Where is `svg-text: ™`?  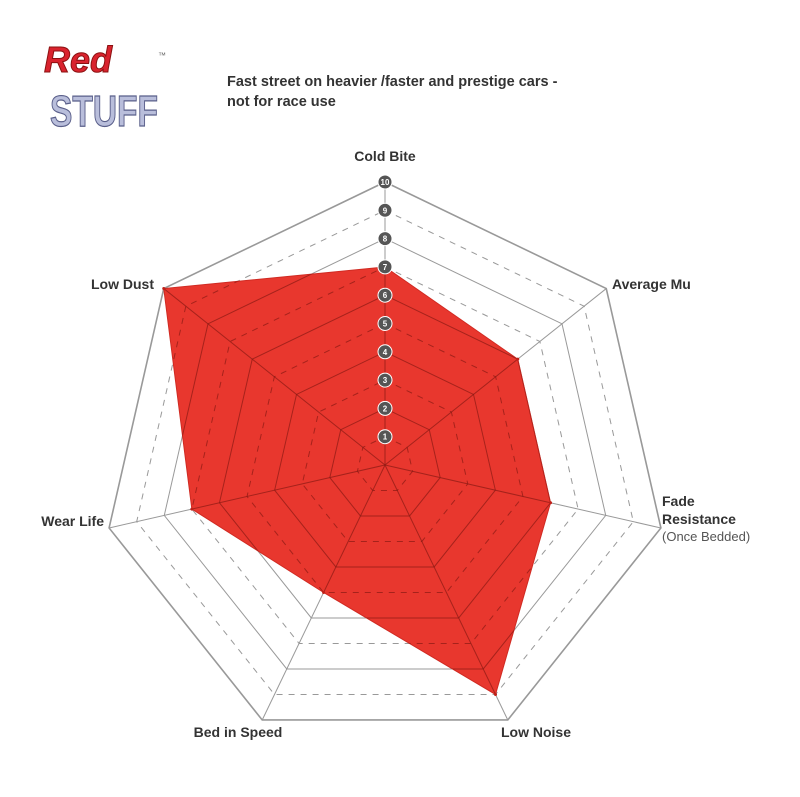
svg-text: ™ is located at coordinates (162, 55).